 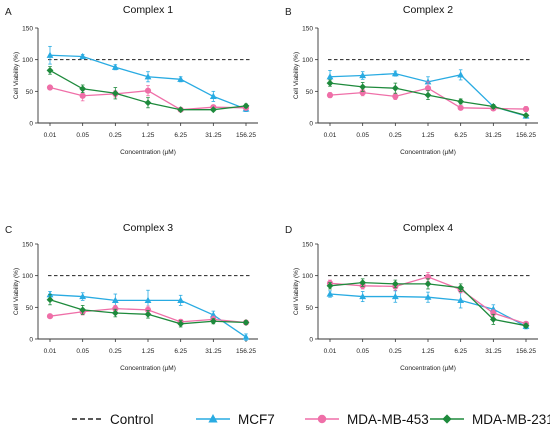 What do you see at coordinates (428, 228) in the screenshot?
I see `chart-title: Complex 4` at bounding box center [428, 228].